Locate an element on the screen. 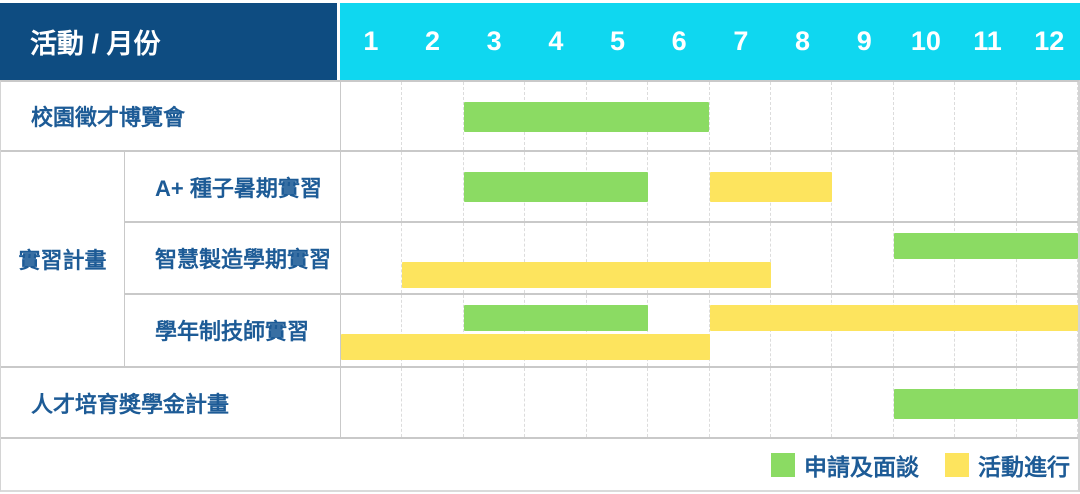 This screenshot has height=494, width=1080. activity-month-header-cell: 活動 / 月份 is located at coordinates (168, 41).